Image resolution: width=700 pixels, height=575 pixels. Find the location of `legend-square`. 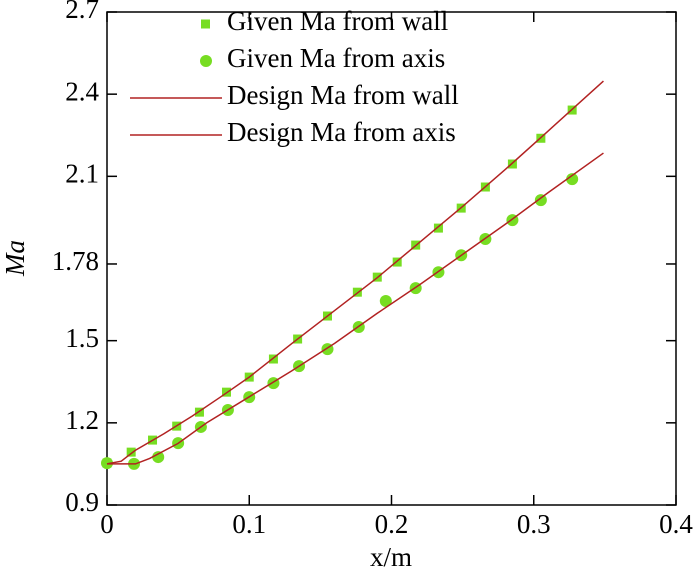

legend-square is located at coordinates (205, 24).